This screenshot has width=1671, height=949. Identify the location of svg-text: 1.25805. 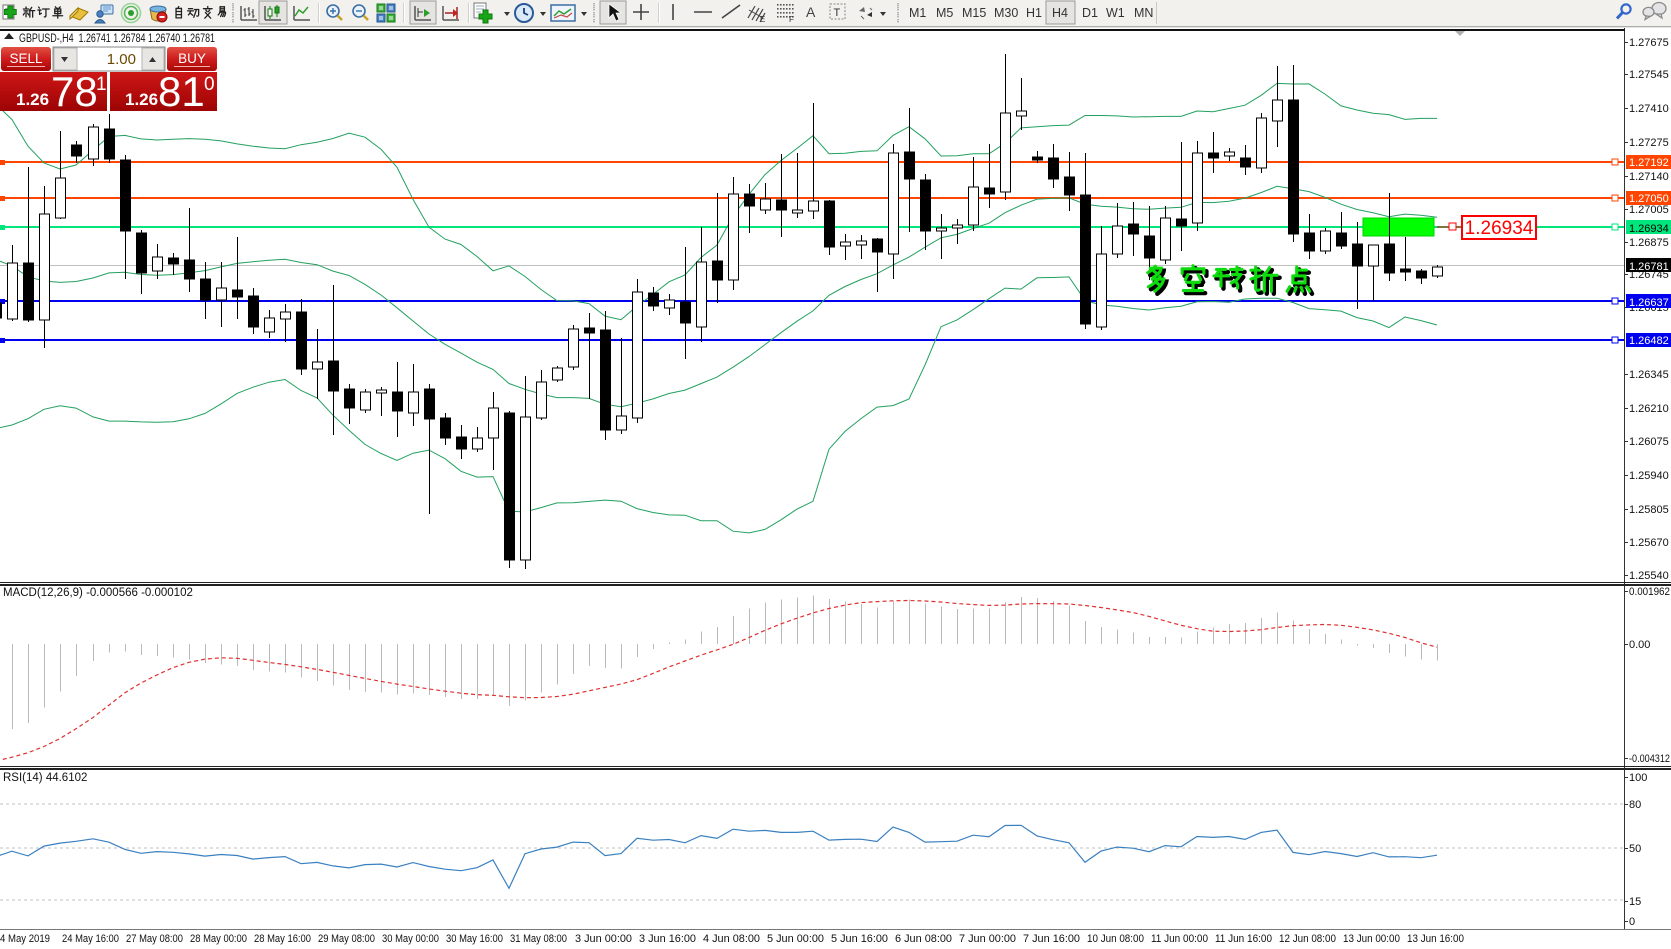
(1649, 510).